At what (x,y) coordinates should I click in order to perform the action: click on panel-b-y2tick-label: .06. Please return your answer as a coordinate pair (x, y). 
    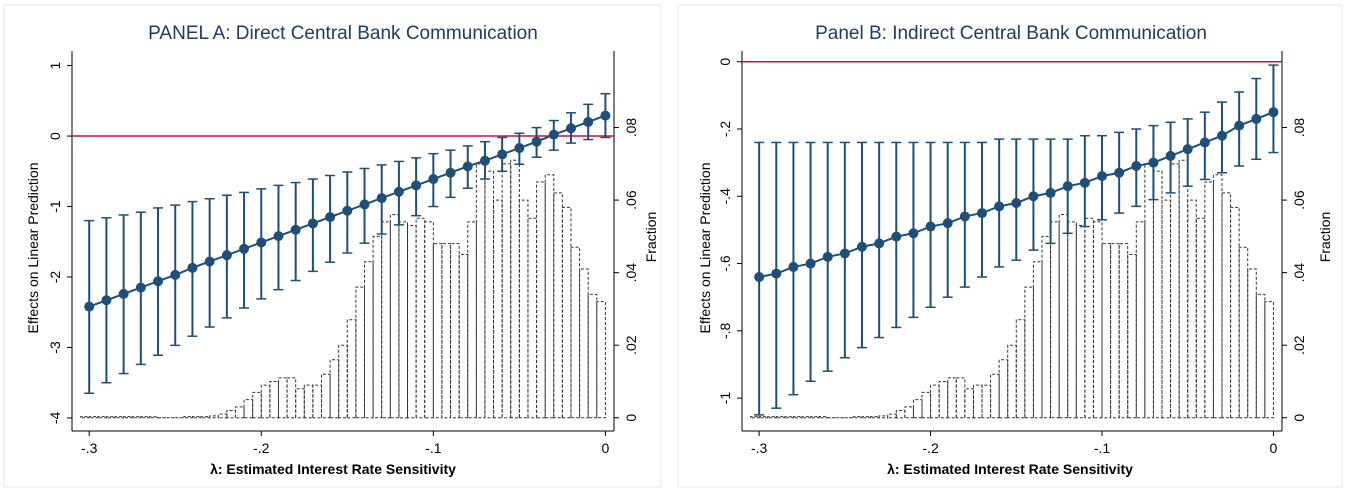
    Looking at the image, I should click on (1299, 200).